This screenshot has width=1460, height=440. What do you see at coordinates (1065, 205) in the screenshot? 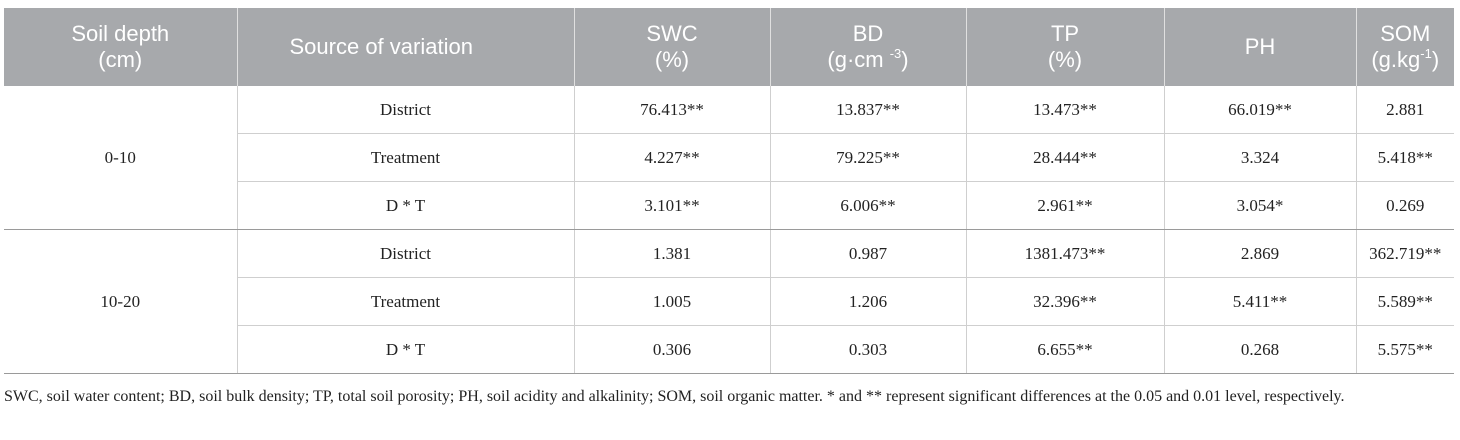
I see `tp-cell: 2.961**` at bounding box center [1065, 205].